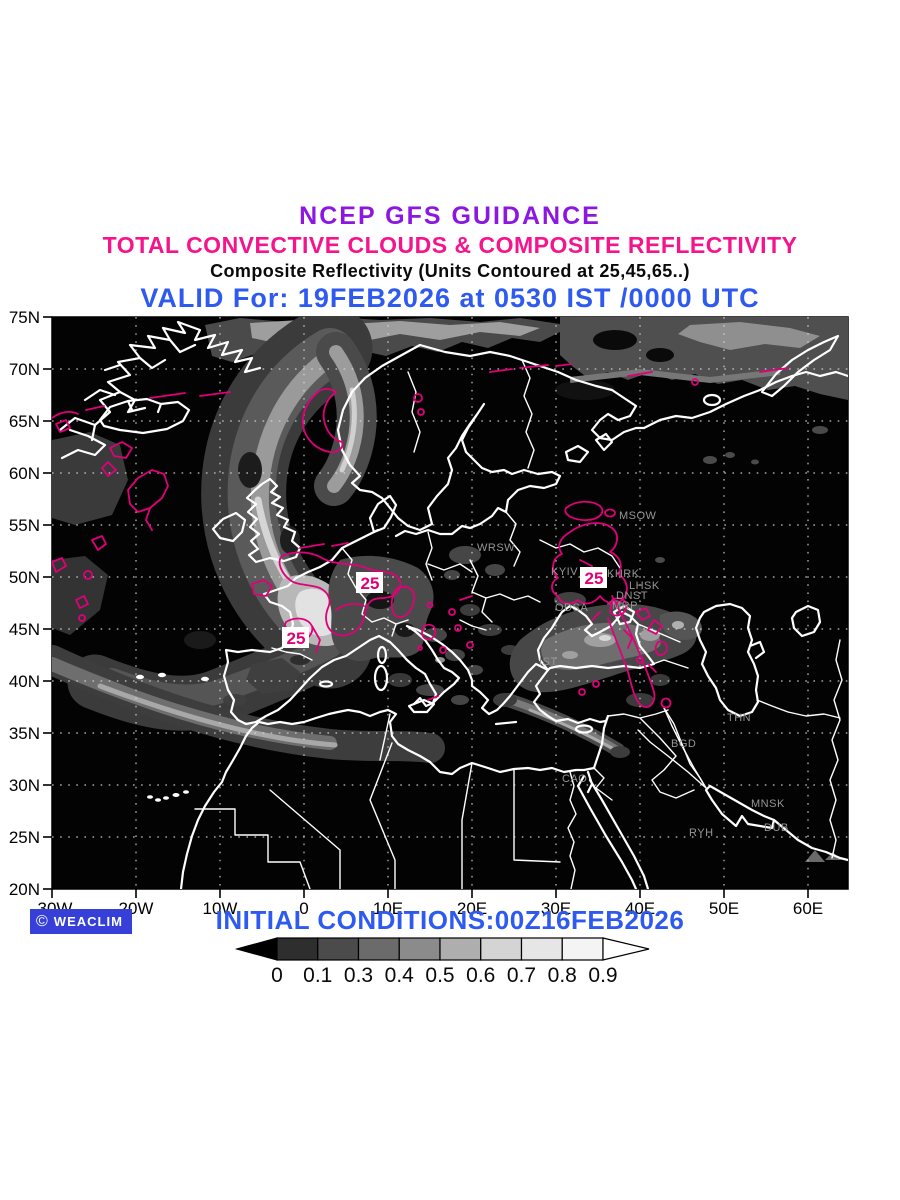 Image resolution: width=900 pixels, height=1200 pixels. Describe the element at coordinates (415, 801) in the screenshot. I see `north-africa-borders` at that location.